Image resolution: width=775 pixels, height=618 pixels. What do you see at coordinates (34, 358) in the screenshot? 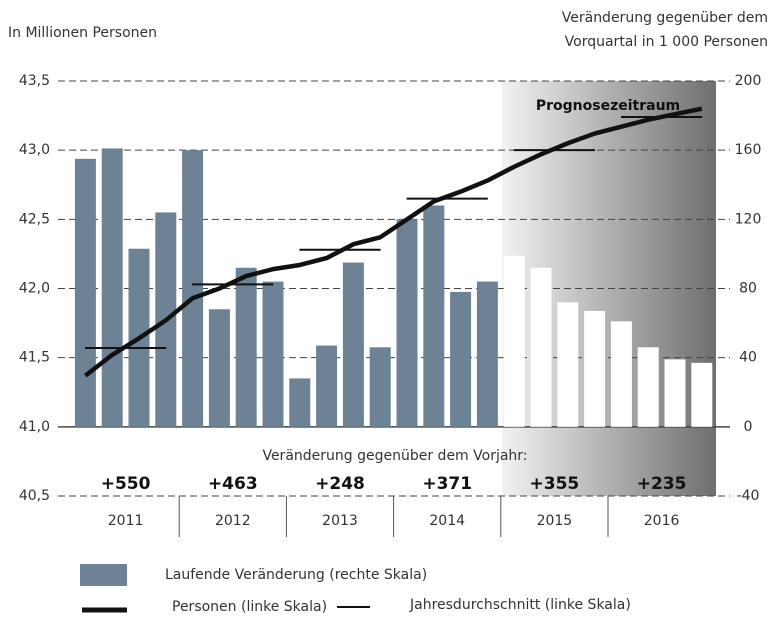
I see `y-tick-label: 41,5` at bounding box center [34, 358].